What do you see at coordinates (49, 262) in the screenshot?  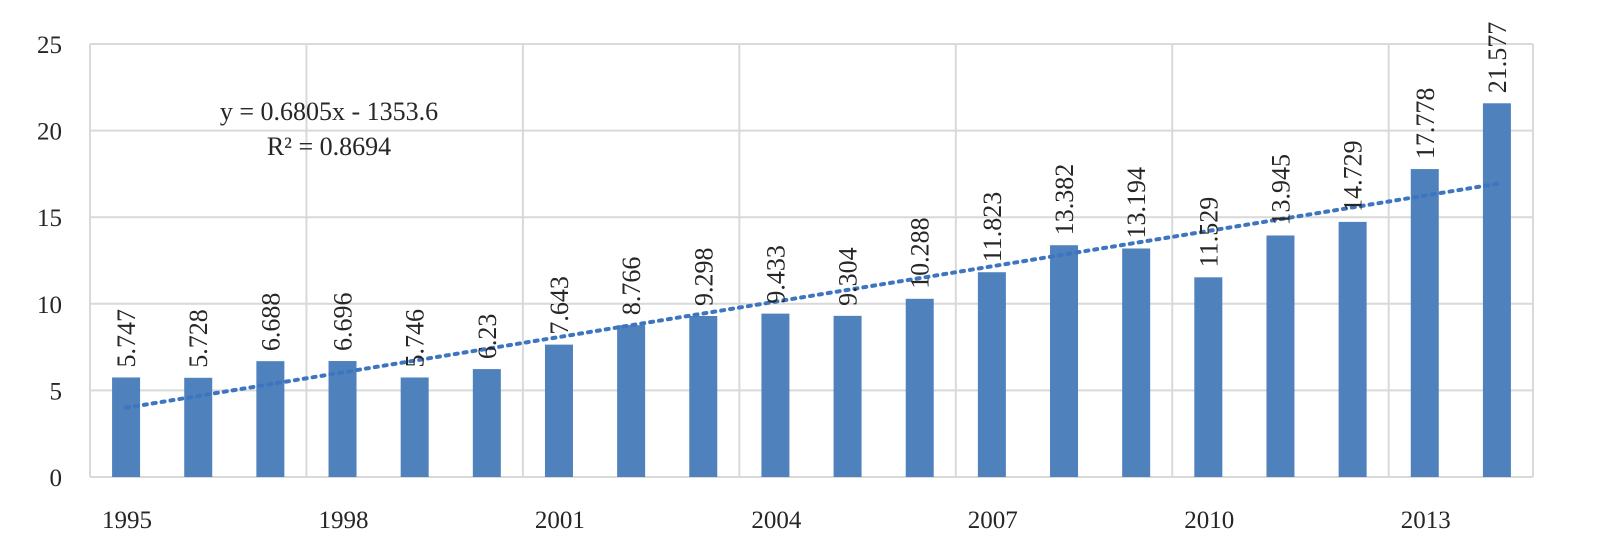 I see `y-axis-tick-labels: 0 5 10 15 20 25` at bounding box center [49, 262].